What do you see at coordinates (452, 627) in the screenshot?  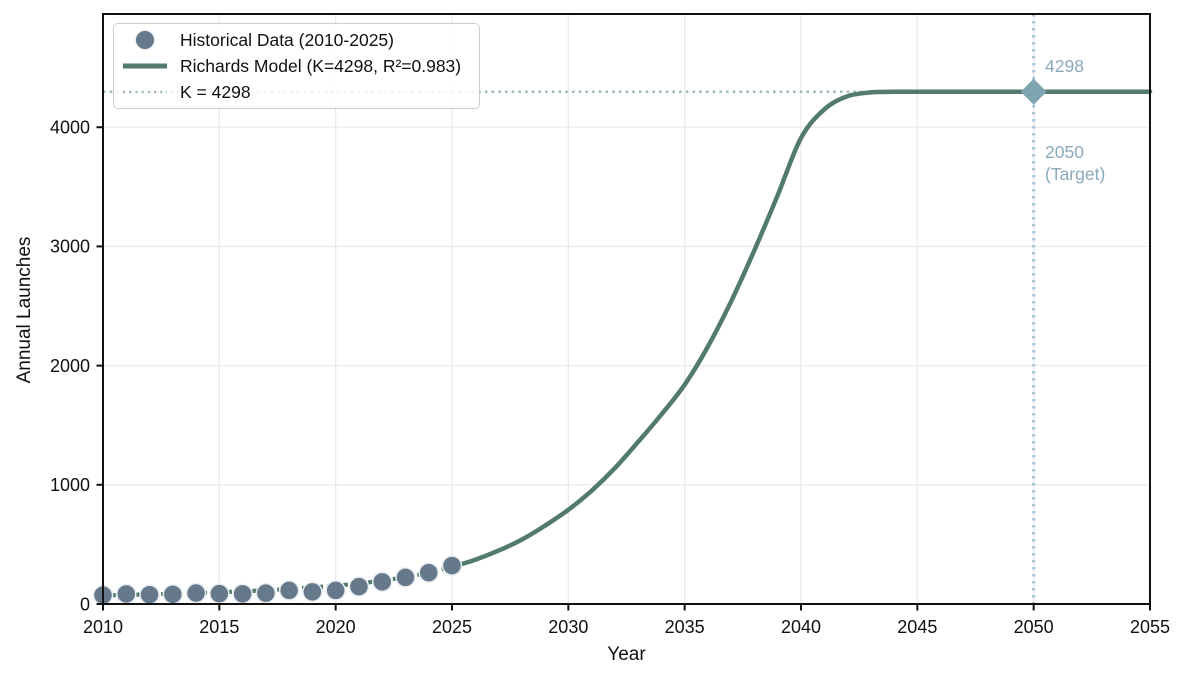 I see `x-tick-label: 2025` at bounding box center [452, 627].